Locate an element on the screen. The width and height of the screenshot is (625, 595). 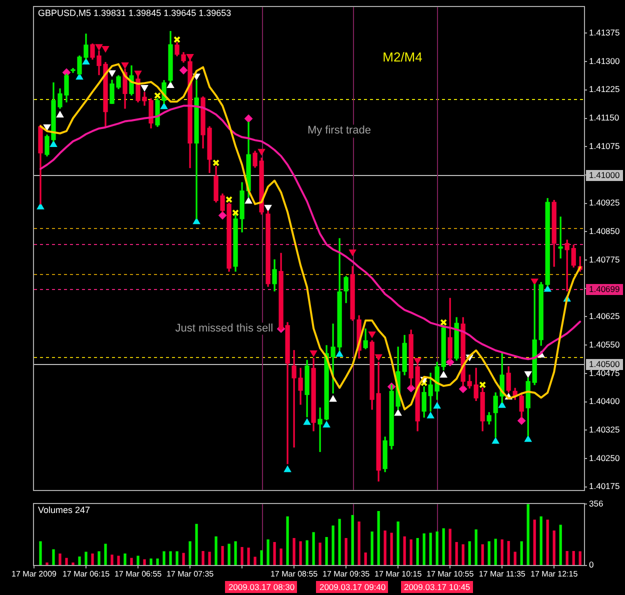
ref-line-label: 1.40500 is located at coordinates (604, 363).